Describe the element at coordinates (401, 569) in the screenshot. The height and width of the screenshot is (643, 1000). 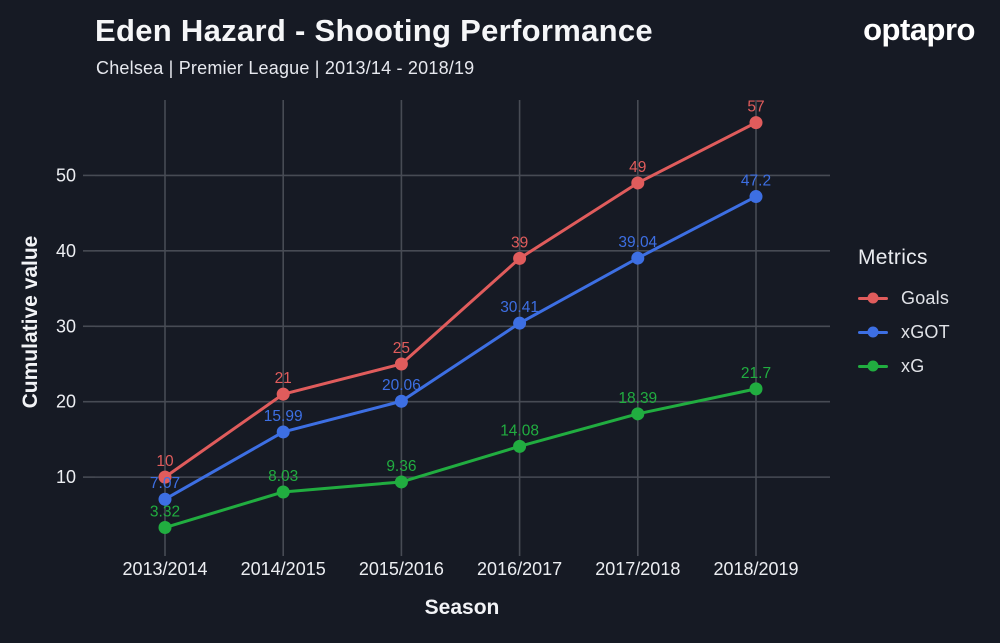
I see `x-tick-label-2: 2015/2016` at that location.